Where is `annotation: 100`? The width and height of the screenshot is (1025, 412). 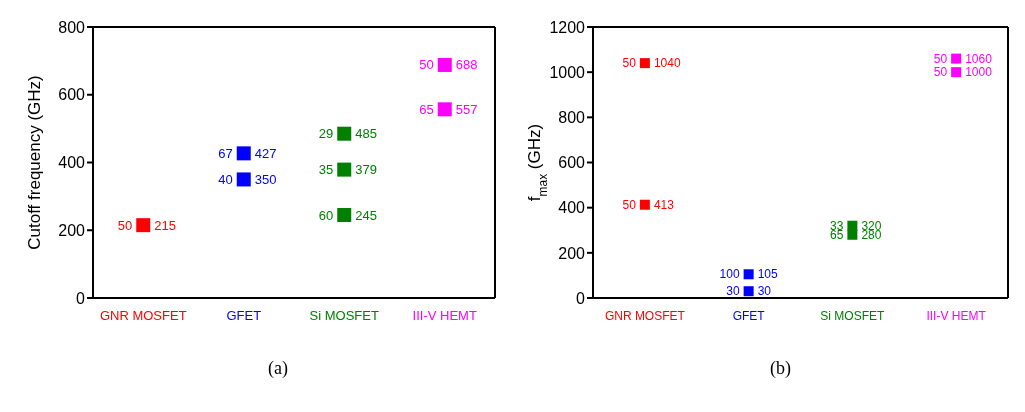 annotation: 100 is located at coordinates (729, 274).